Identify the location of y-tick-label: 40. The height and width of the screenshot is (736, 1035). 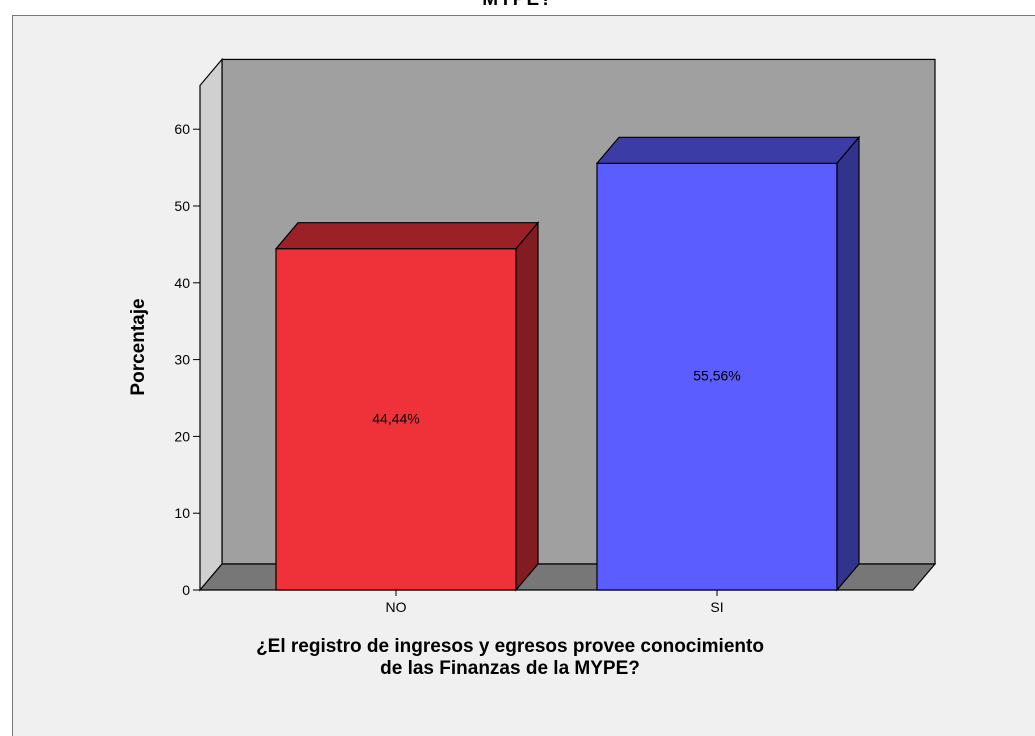
(182, 283).